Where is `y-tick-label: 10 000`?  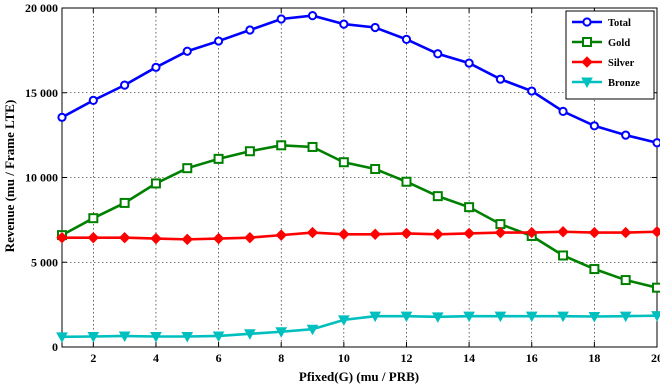
y-tick-label: 10 000 is located at coordinates (41, 178).